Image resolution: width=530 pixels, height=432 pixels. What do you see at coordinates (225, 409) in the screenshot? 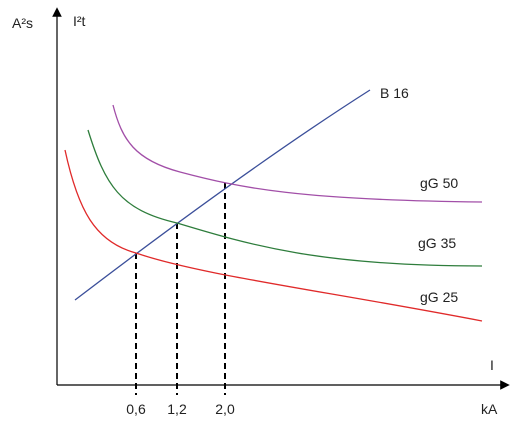
I see `tick-label: 2,0` at bounding box center [225, 409].